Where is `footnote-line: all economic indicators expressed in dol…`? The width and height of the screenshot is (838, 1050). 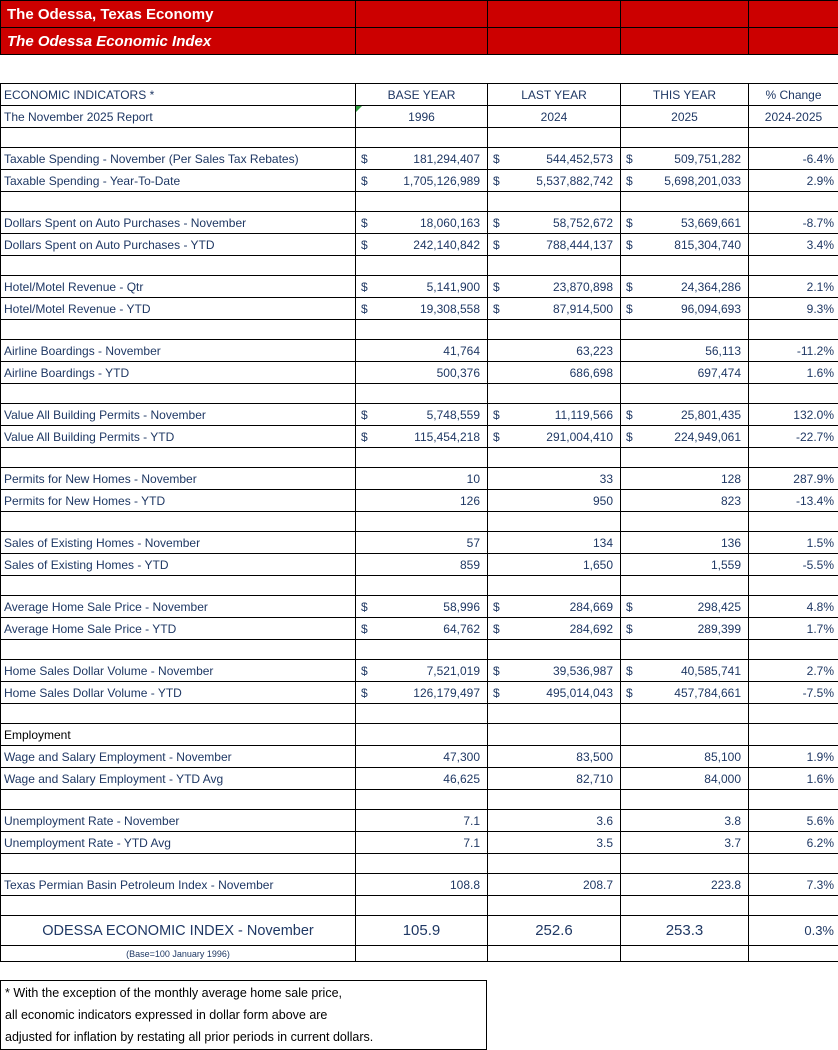 footnote-line: all economic indicators expressed in dol… is located at coordinates (166, 1015).